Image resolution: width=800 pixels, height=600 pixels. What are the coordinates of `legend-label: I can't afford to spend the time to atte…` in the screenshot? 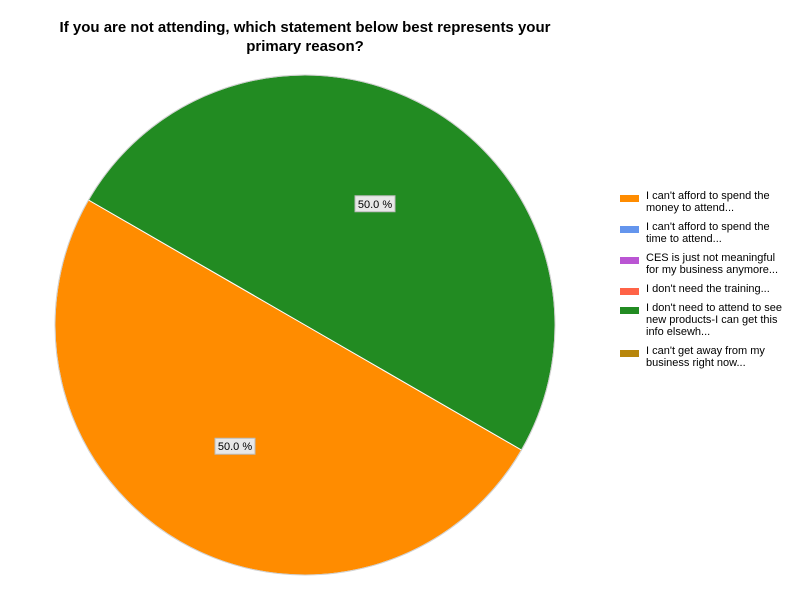 It's located at (708, 233).